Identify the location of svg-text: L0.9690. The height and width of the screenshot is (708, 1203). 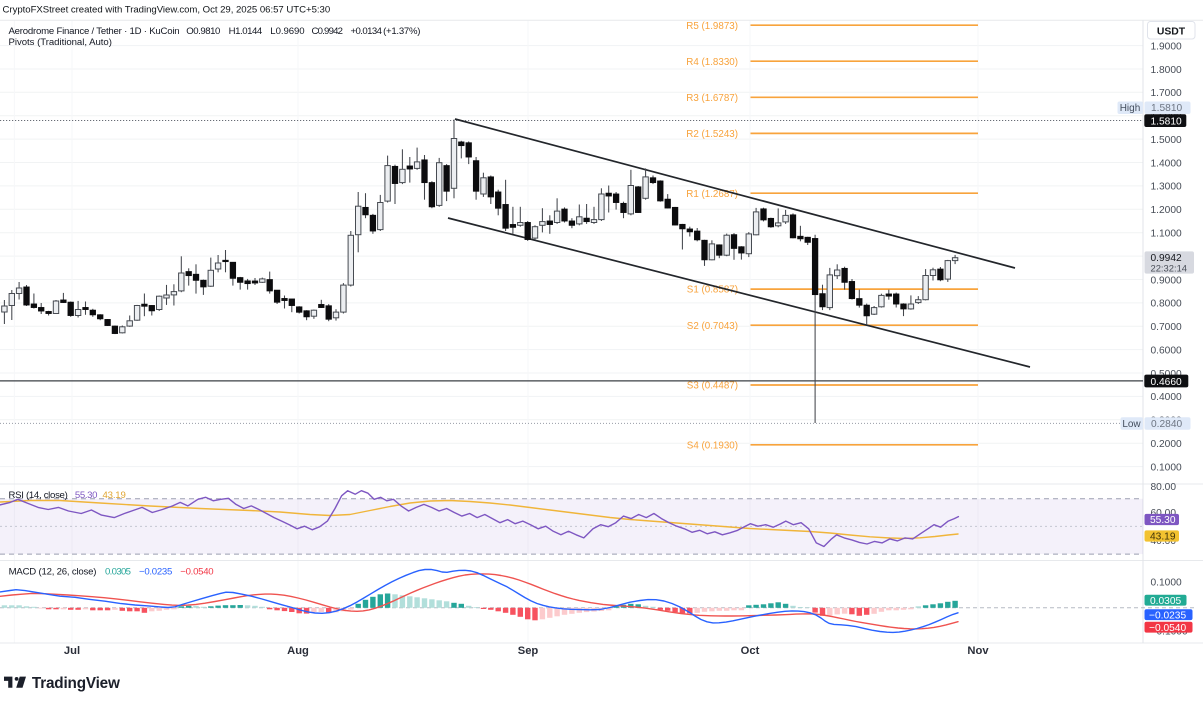
(287, 31).